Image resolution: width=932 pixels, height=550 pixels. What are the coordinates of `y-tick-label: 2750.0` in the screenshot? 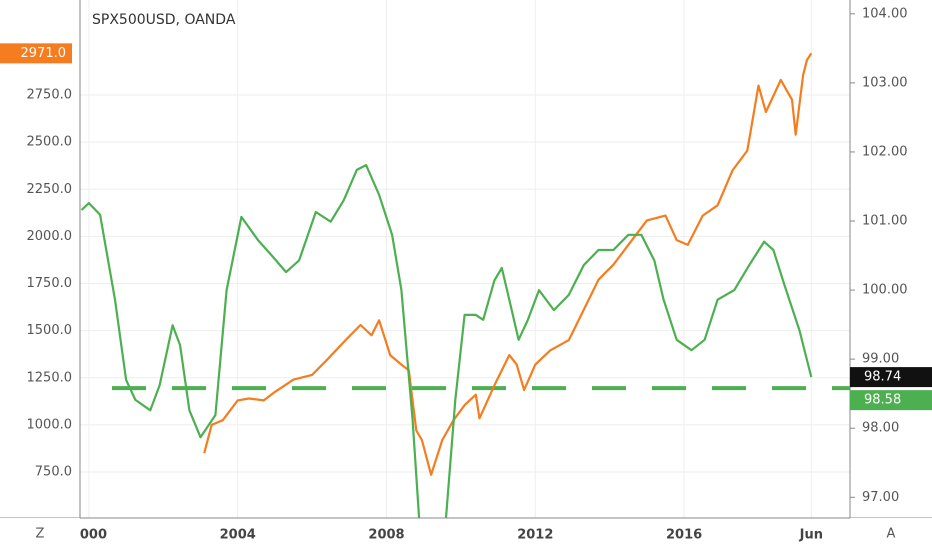 It's located at (50, 95).